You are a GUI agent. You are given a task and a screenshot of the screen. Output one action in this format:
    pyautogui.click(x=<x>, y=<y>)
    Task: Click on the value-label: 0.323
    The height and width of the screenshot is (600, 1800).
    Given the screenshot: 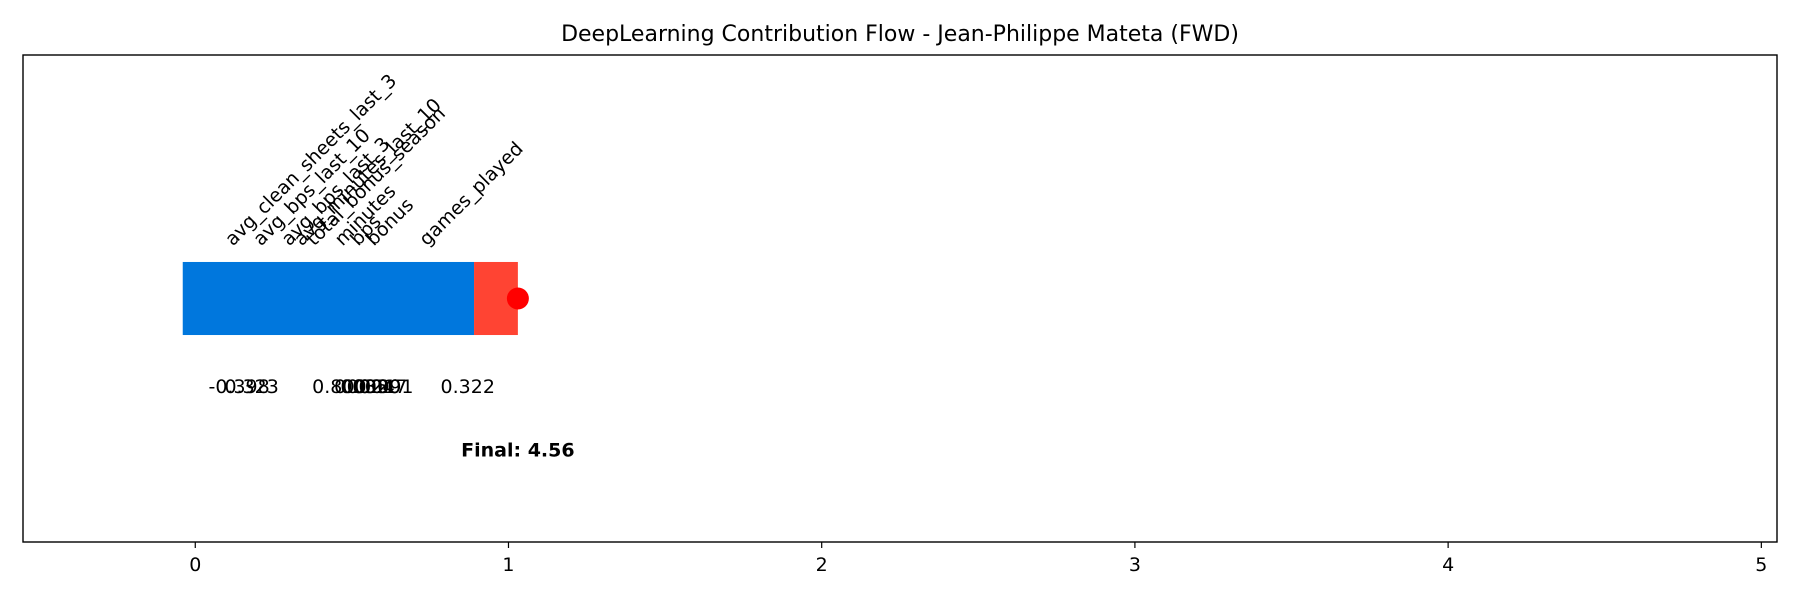 What is the action you would take?
    pyautogui.click(x=251, y=387)
    